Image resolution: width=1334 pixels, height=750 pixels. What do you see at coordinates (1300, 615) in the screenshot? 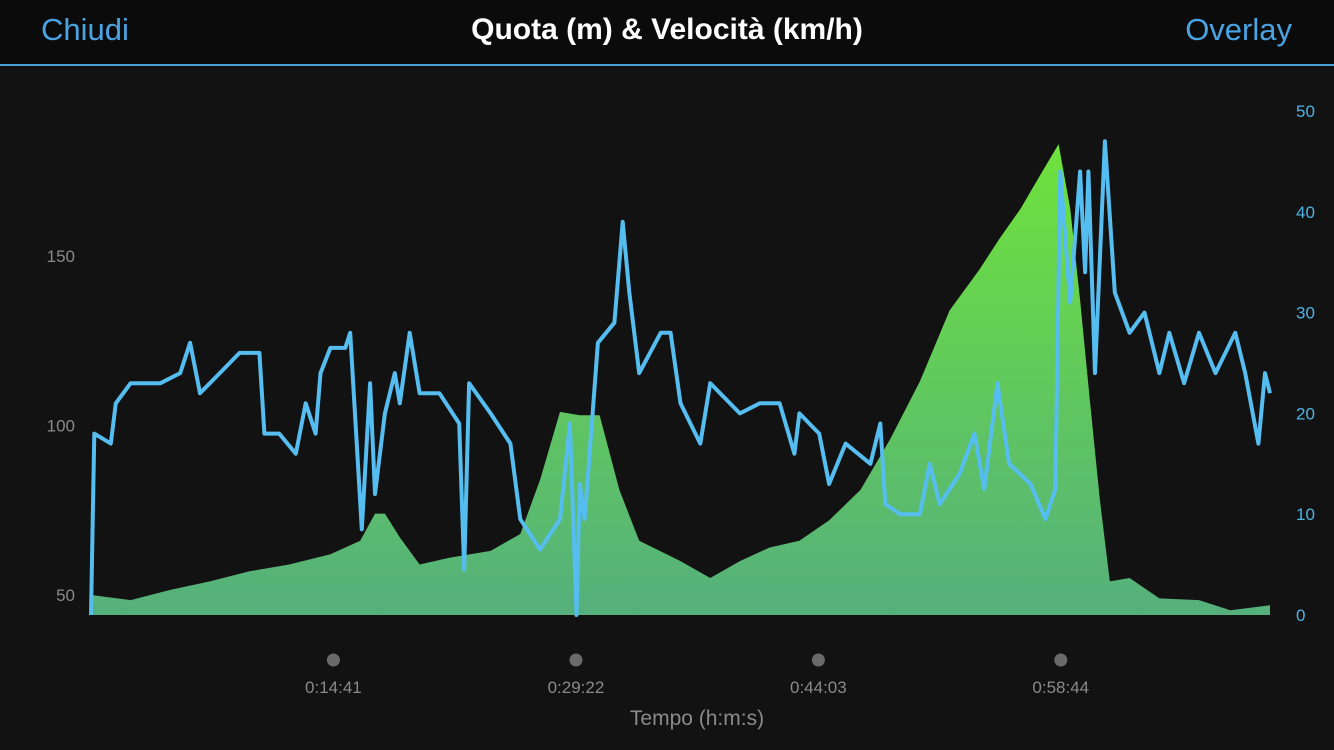
I see `right-axis-tick: 0` at bounding box center [1300, 615].